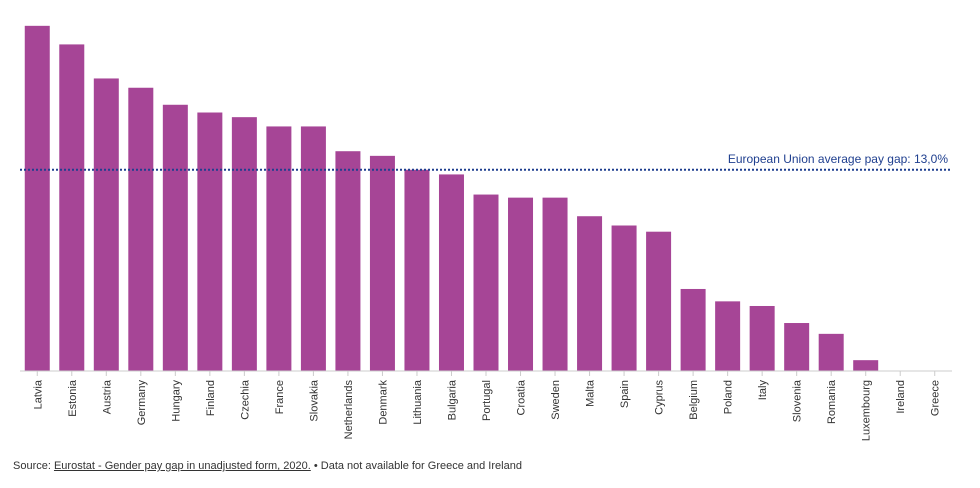 The width and height of the screenshot is (980, 488). Describe the element at coordinates (280, 397) in the screenshot. I see `tick-label-france: France` at that location.